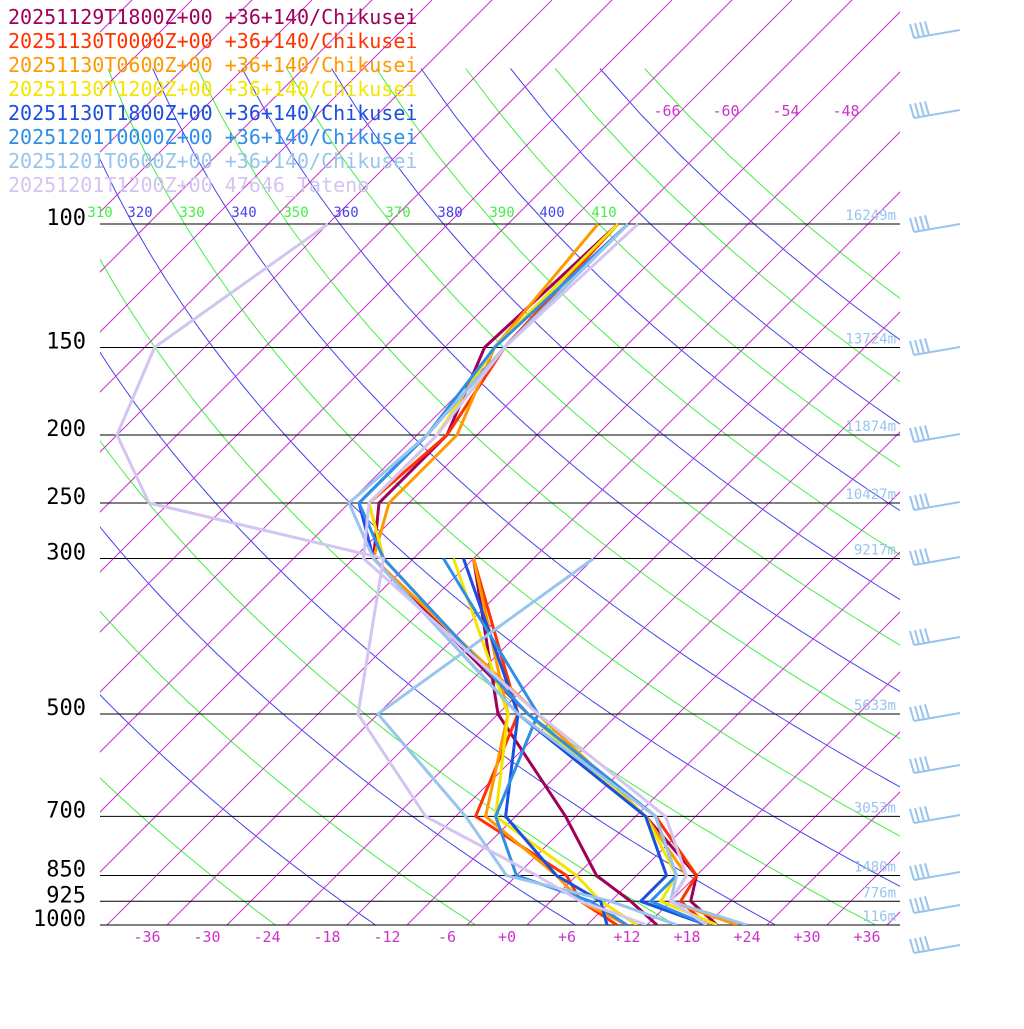 The height and width of the screenshot is (1029, 1024). Describe the element at coordinates (785, 111) in the screenshot. I see `isotherm-top-label: -54` at that location.